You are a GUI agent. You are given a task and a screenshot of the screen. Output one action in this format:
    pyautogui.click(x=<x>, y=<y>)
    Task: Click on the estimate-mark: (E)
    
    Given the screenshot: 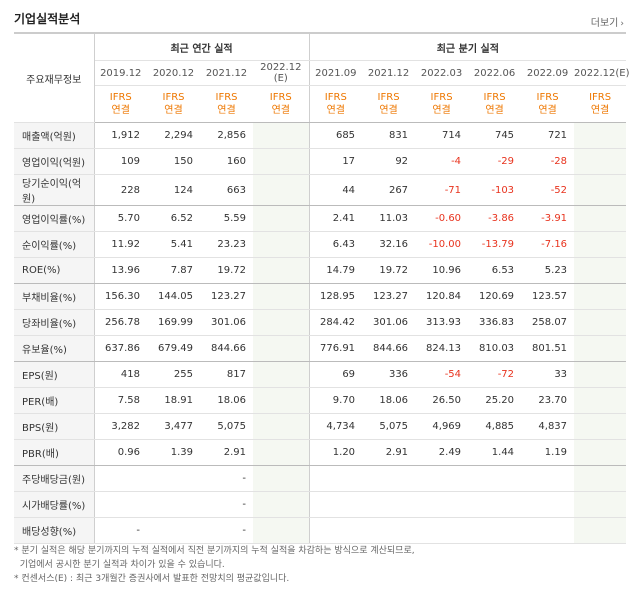 What is the action you would take?
    pyautogui.click(x=622, y=73)
    